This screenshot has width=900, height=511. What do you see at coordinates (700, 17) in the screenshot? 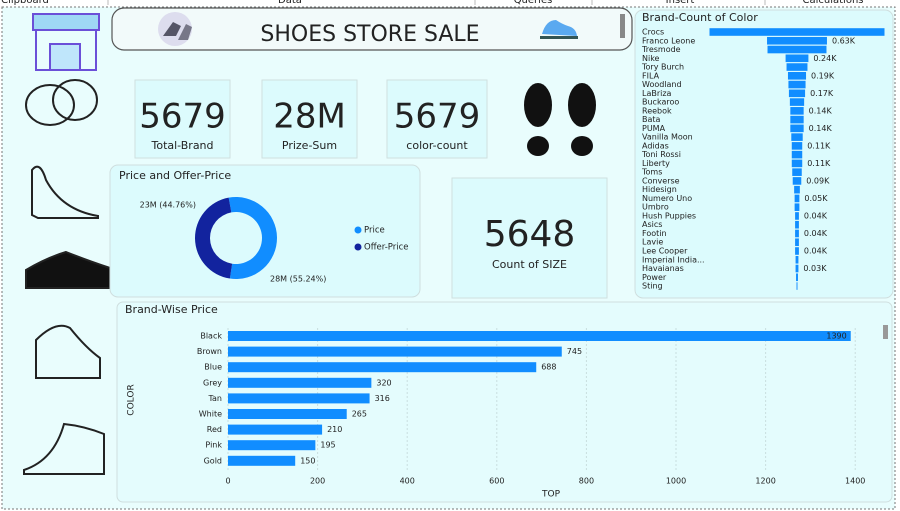
I see `chart-title: Brand-Count of Color` at bounding box center [700, 17].